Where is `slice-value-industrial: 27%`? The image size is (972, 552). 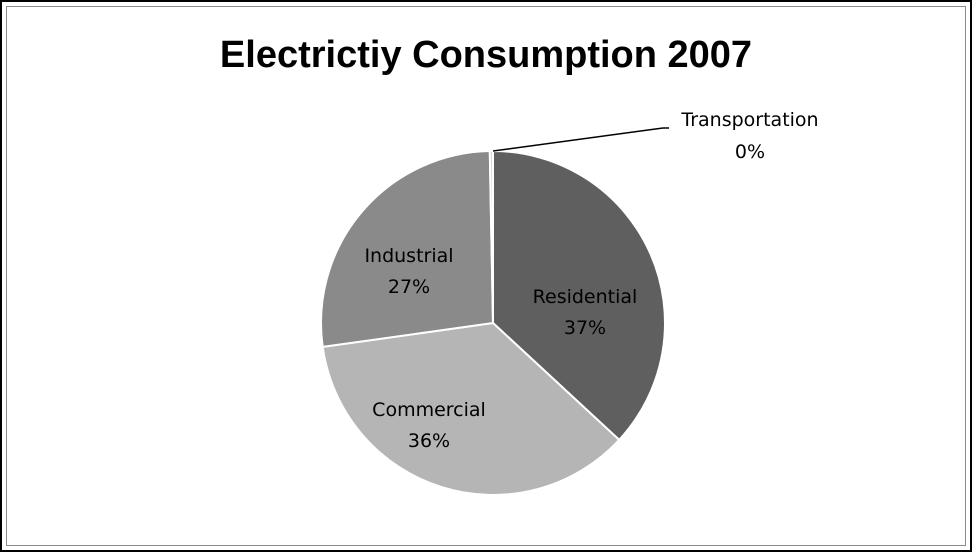 slice-value-industrial: 27% is located at coordinates (409, 287).